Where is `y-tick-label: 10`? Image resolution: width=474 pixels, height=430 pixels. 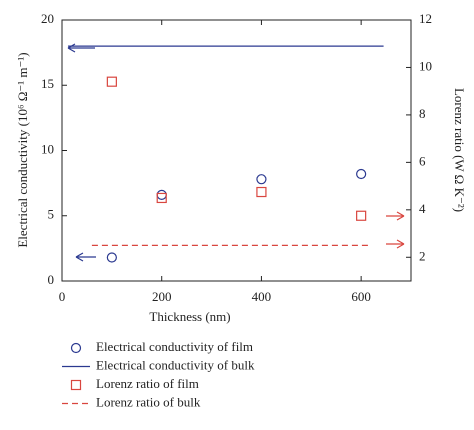
y-tick-label: 10 is located at coordinates (47, 148).